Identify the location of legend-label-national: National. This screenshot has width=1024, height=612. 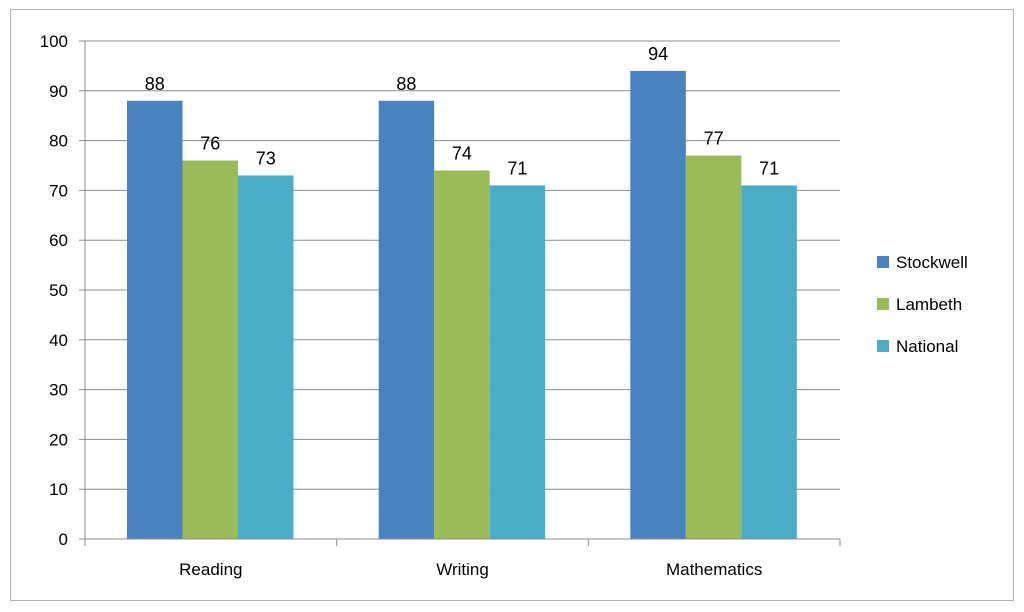
(927, 346).